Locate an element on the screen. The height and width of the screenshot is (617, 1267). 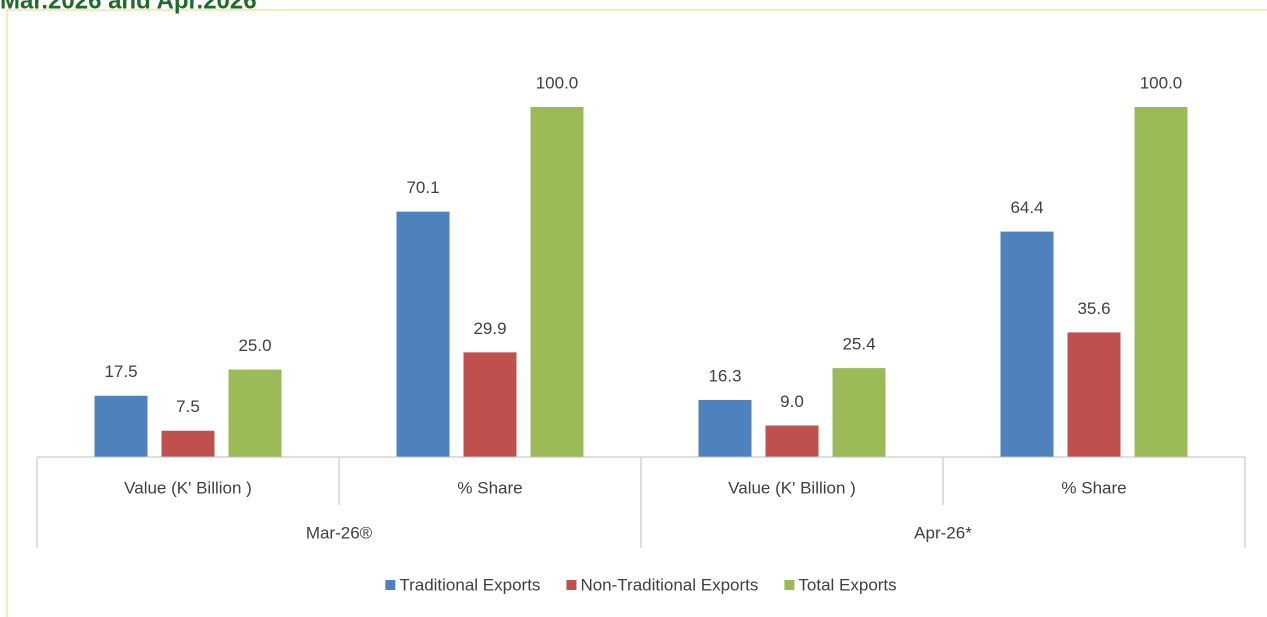
value-label: 70.1 is located at coordinates (422, 187).